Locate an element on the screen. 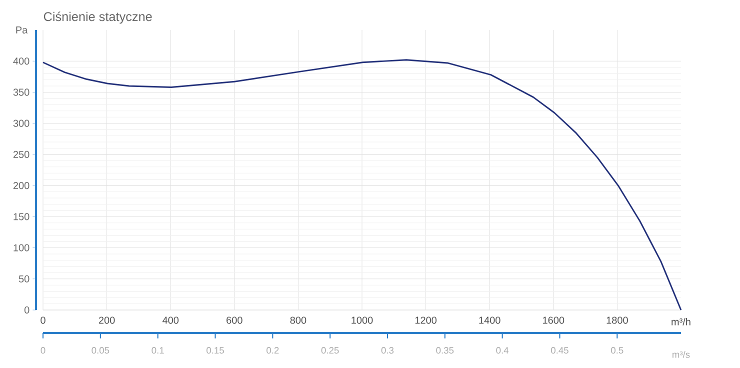 The image size is (740, 368). x-axis-title: m³/h is located at coordinates (681, 322).